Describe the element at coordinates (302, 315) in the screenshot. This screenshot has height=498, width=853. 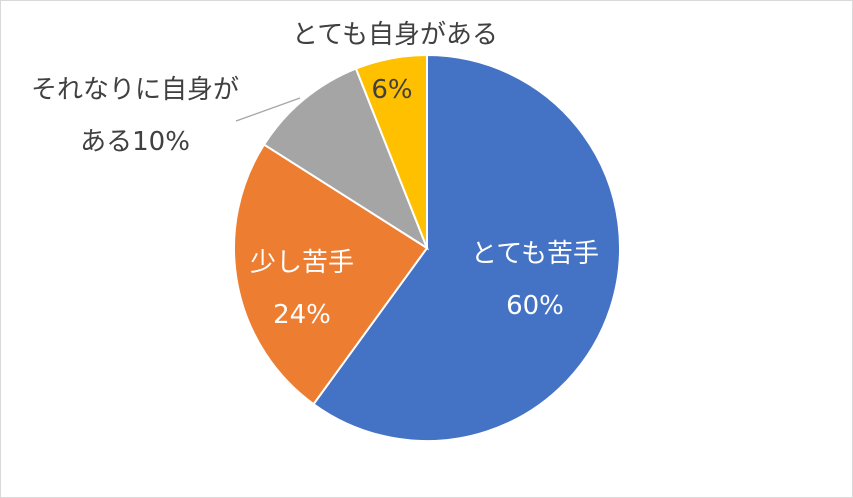
I see `value-label: 24%` at that location.